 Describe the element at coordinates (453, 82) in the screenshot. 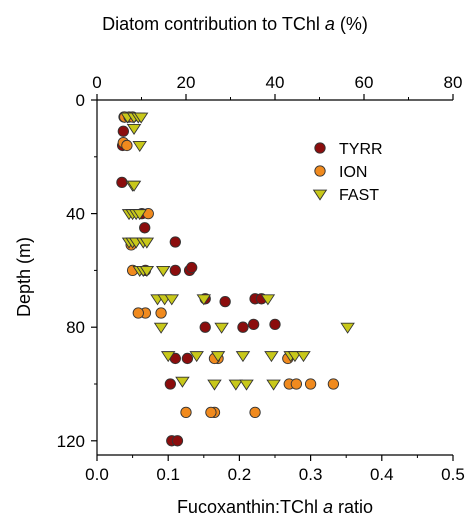

I see `top-tick-label: 80` at that location.